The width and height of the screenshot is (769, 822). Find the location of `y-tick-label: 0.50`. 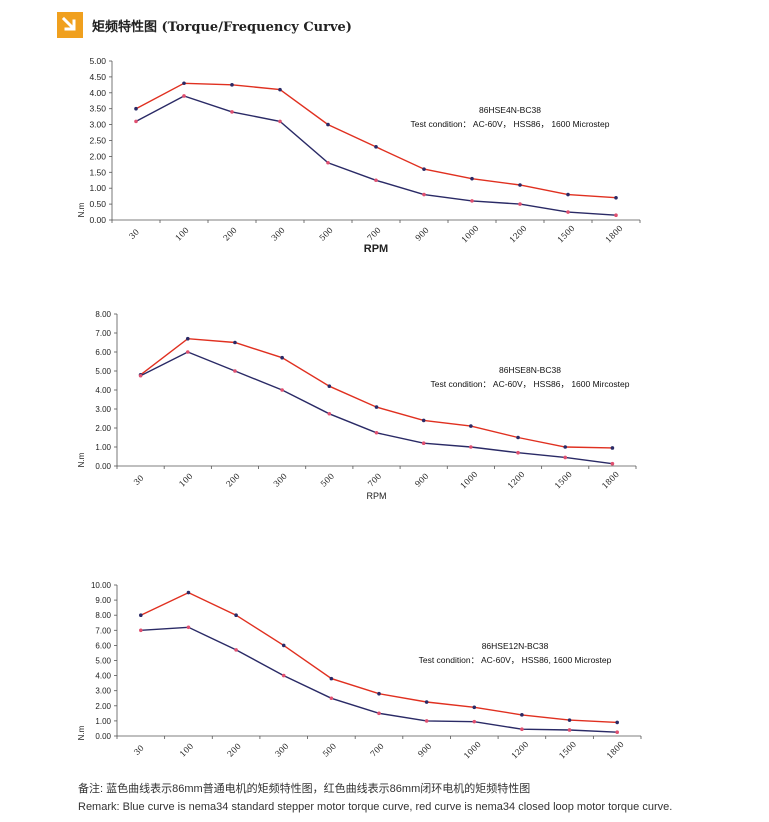

y-tick-label: 0.50 is located at coordinates (97, 204).